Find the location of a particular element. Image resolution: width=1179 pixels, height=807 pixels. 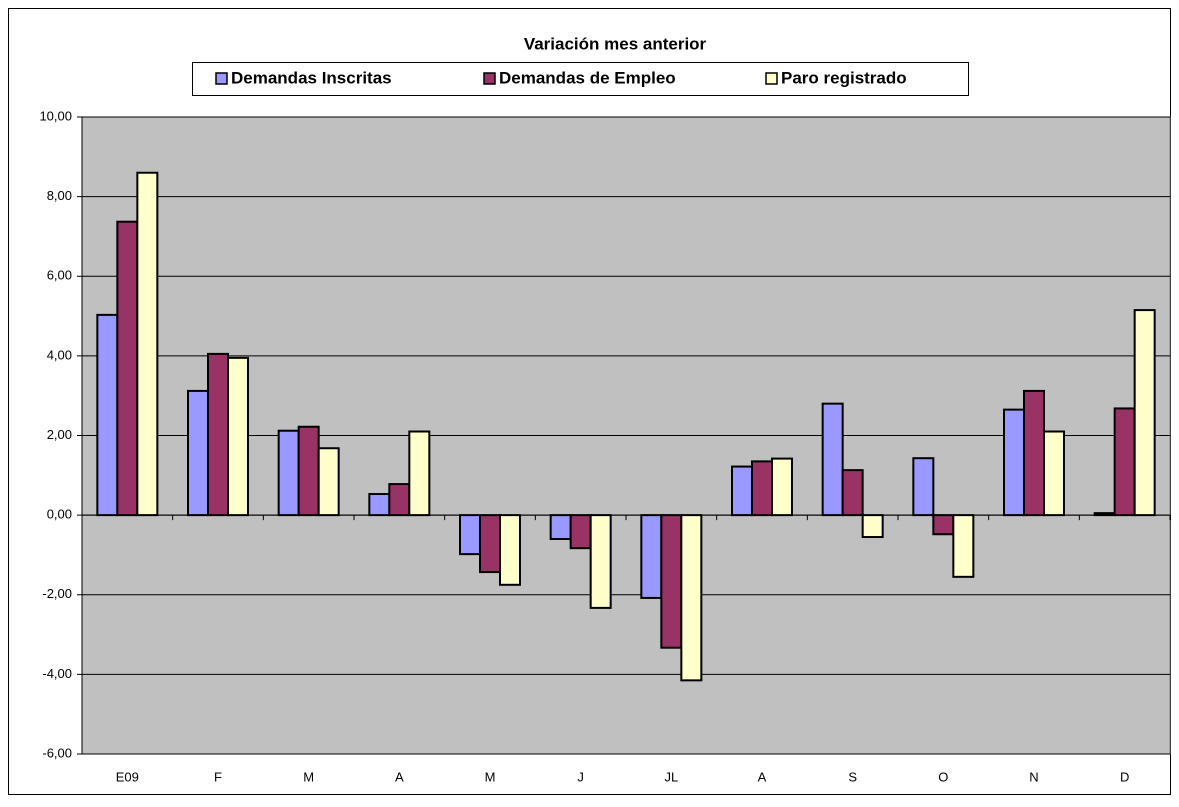

x-tick-label: JL is located at coordinates (671, 776).